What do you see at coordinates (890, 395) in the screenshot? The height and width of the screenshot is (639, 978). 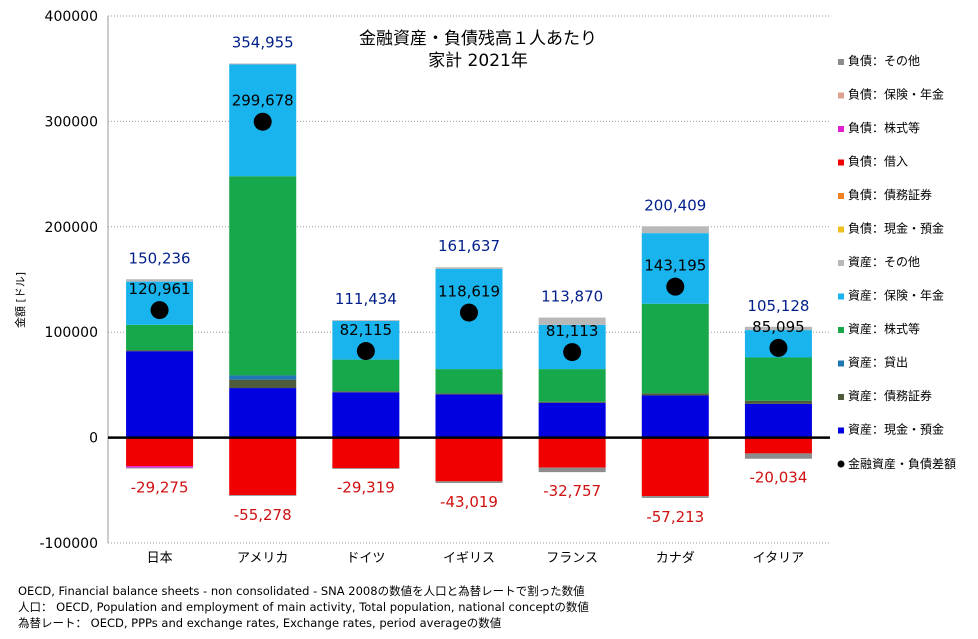 I see `legend-label: 資産：債務証券` at bounding box center [890, 395].